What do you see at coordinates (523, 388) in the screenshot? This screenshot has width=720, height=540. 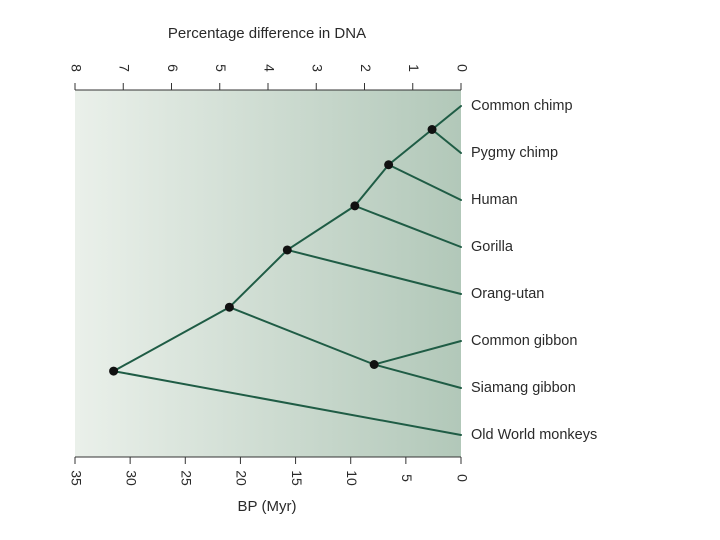 I see `taxon-label: Siamang gibbon` at bounding box center [523, 388].